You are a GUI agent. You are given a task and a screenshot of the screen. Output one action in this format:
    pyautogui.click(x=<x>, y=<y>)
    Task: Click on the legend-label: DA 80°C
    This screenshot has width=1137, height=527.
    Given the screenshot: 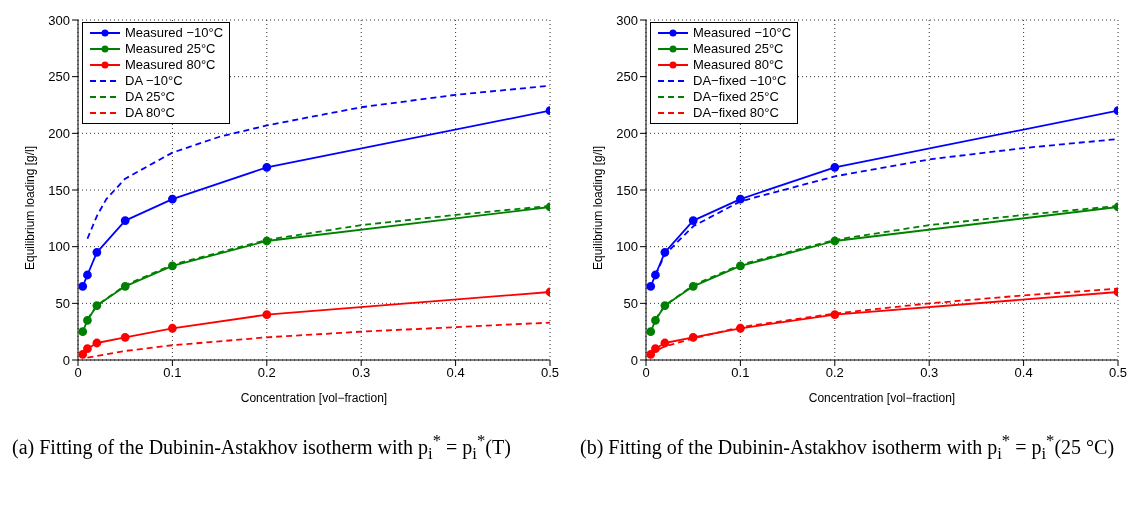 What is the action you would take?
    pyautogui.click(x=150, y=113)
    